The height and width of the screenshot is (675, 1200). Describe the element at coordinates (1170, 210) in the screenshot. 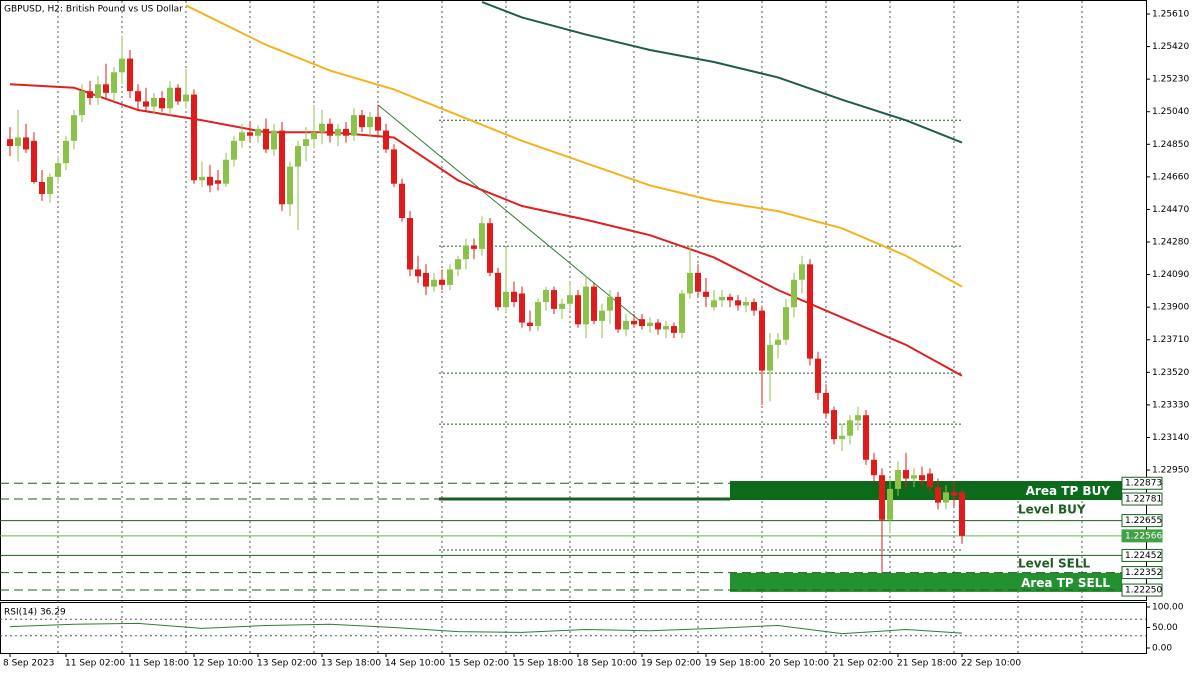

I see `y-tick-label: 1.24470` at that location.